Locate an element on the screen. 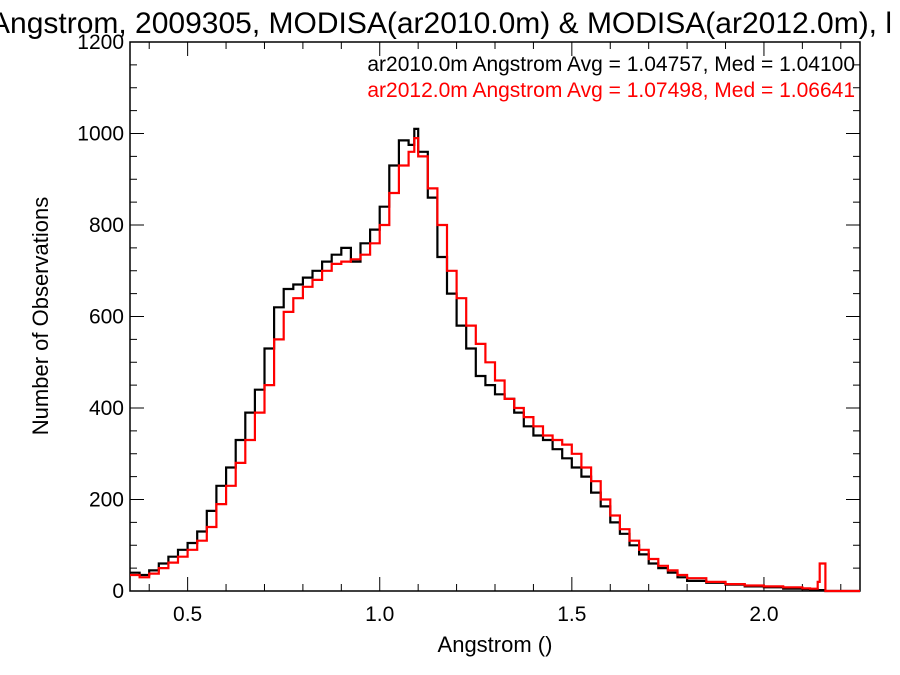 The width and height of the screenshot is (900, 675). y-tick-label: 400 is located at coordinates (106, 408).